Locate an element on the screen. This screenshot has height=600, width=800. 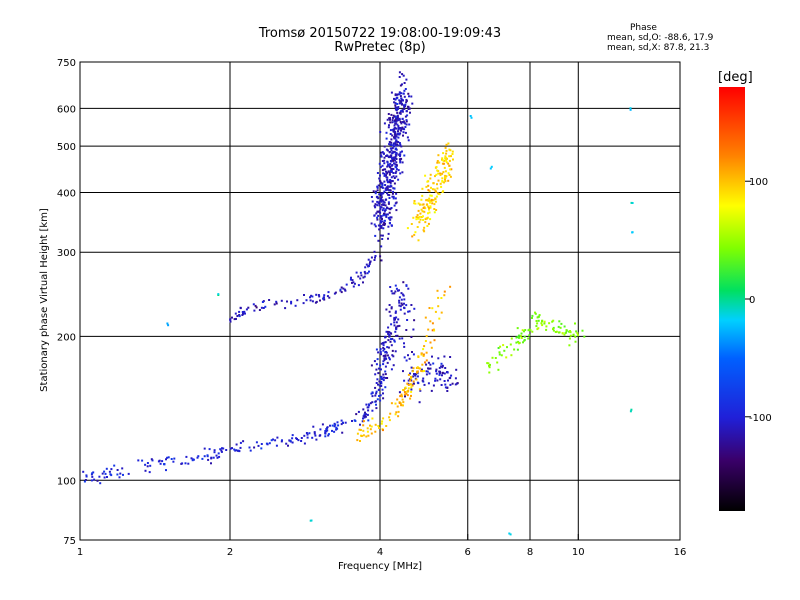
y-tick-label: 750 is located at coordinates (66, 63).